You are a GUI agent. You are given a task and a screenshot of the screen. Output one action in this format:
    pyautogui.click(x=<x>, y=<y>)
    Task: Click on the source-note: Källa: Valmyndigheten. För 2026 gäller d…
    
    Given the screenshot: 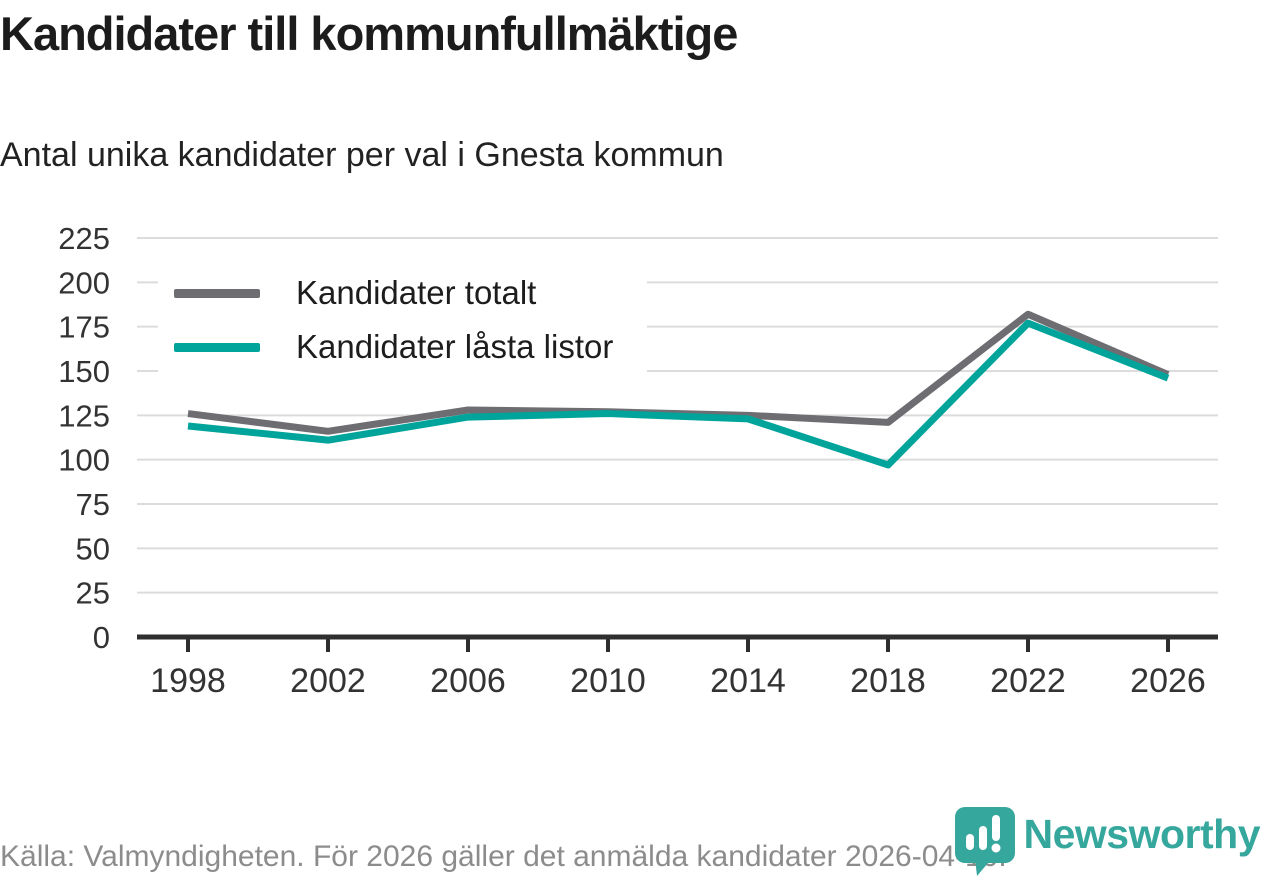 What is the action you would take?
    pyautogui.click(x=503, y=856)
    